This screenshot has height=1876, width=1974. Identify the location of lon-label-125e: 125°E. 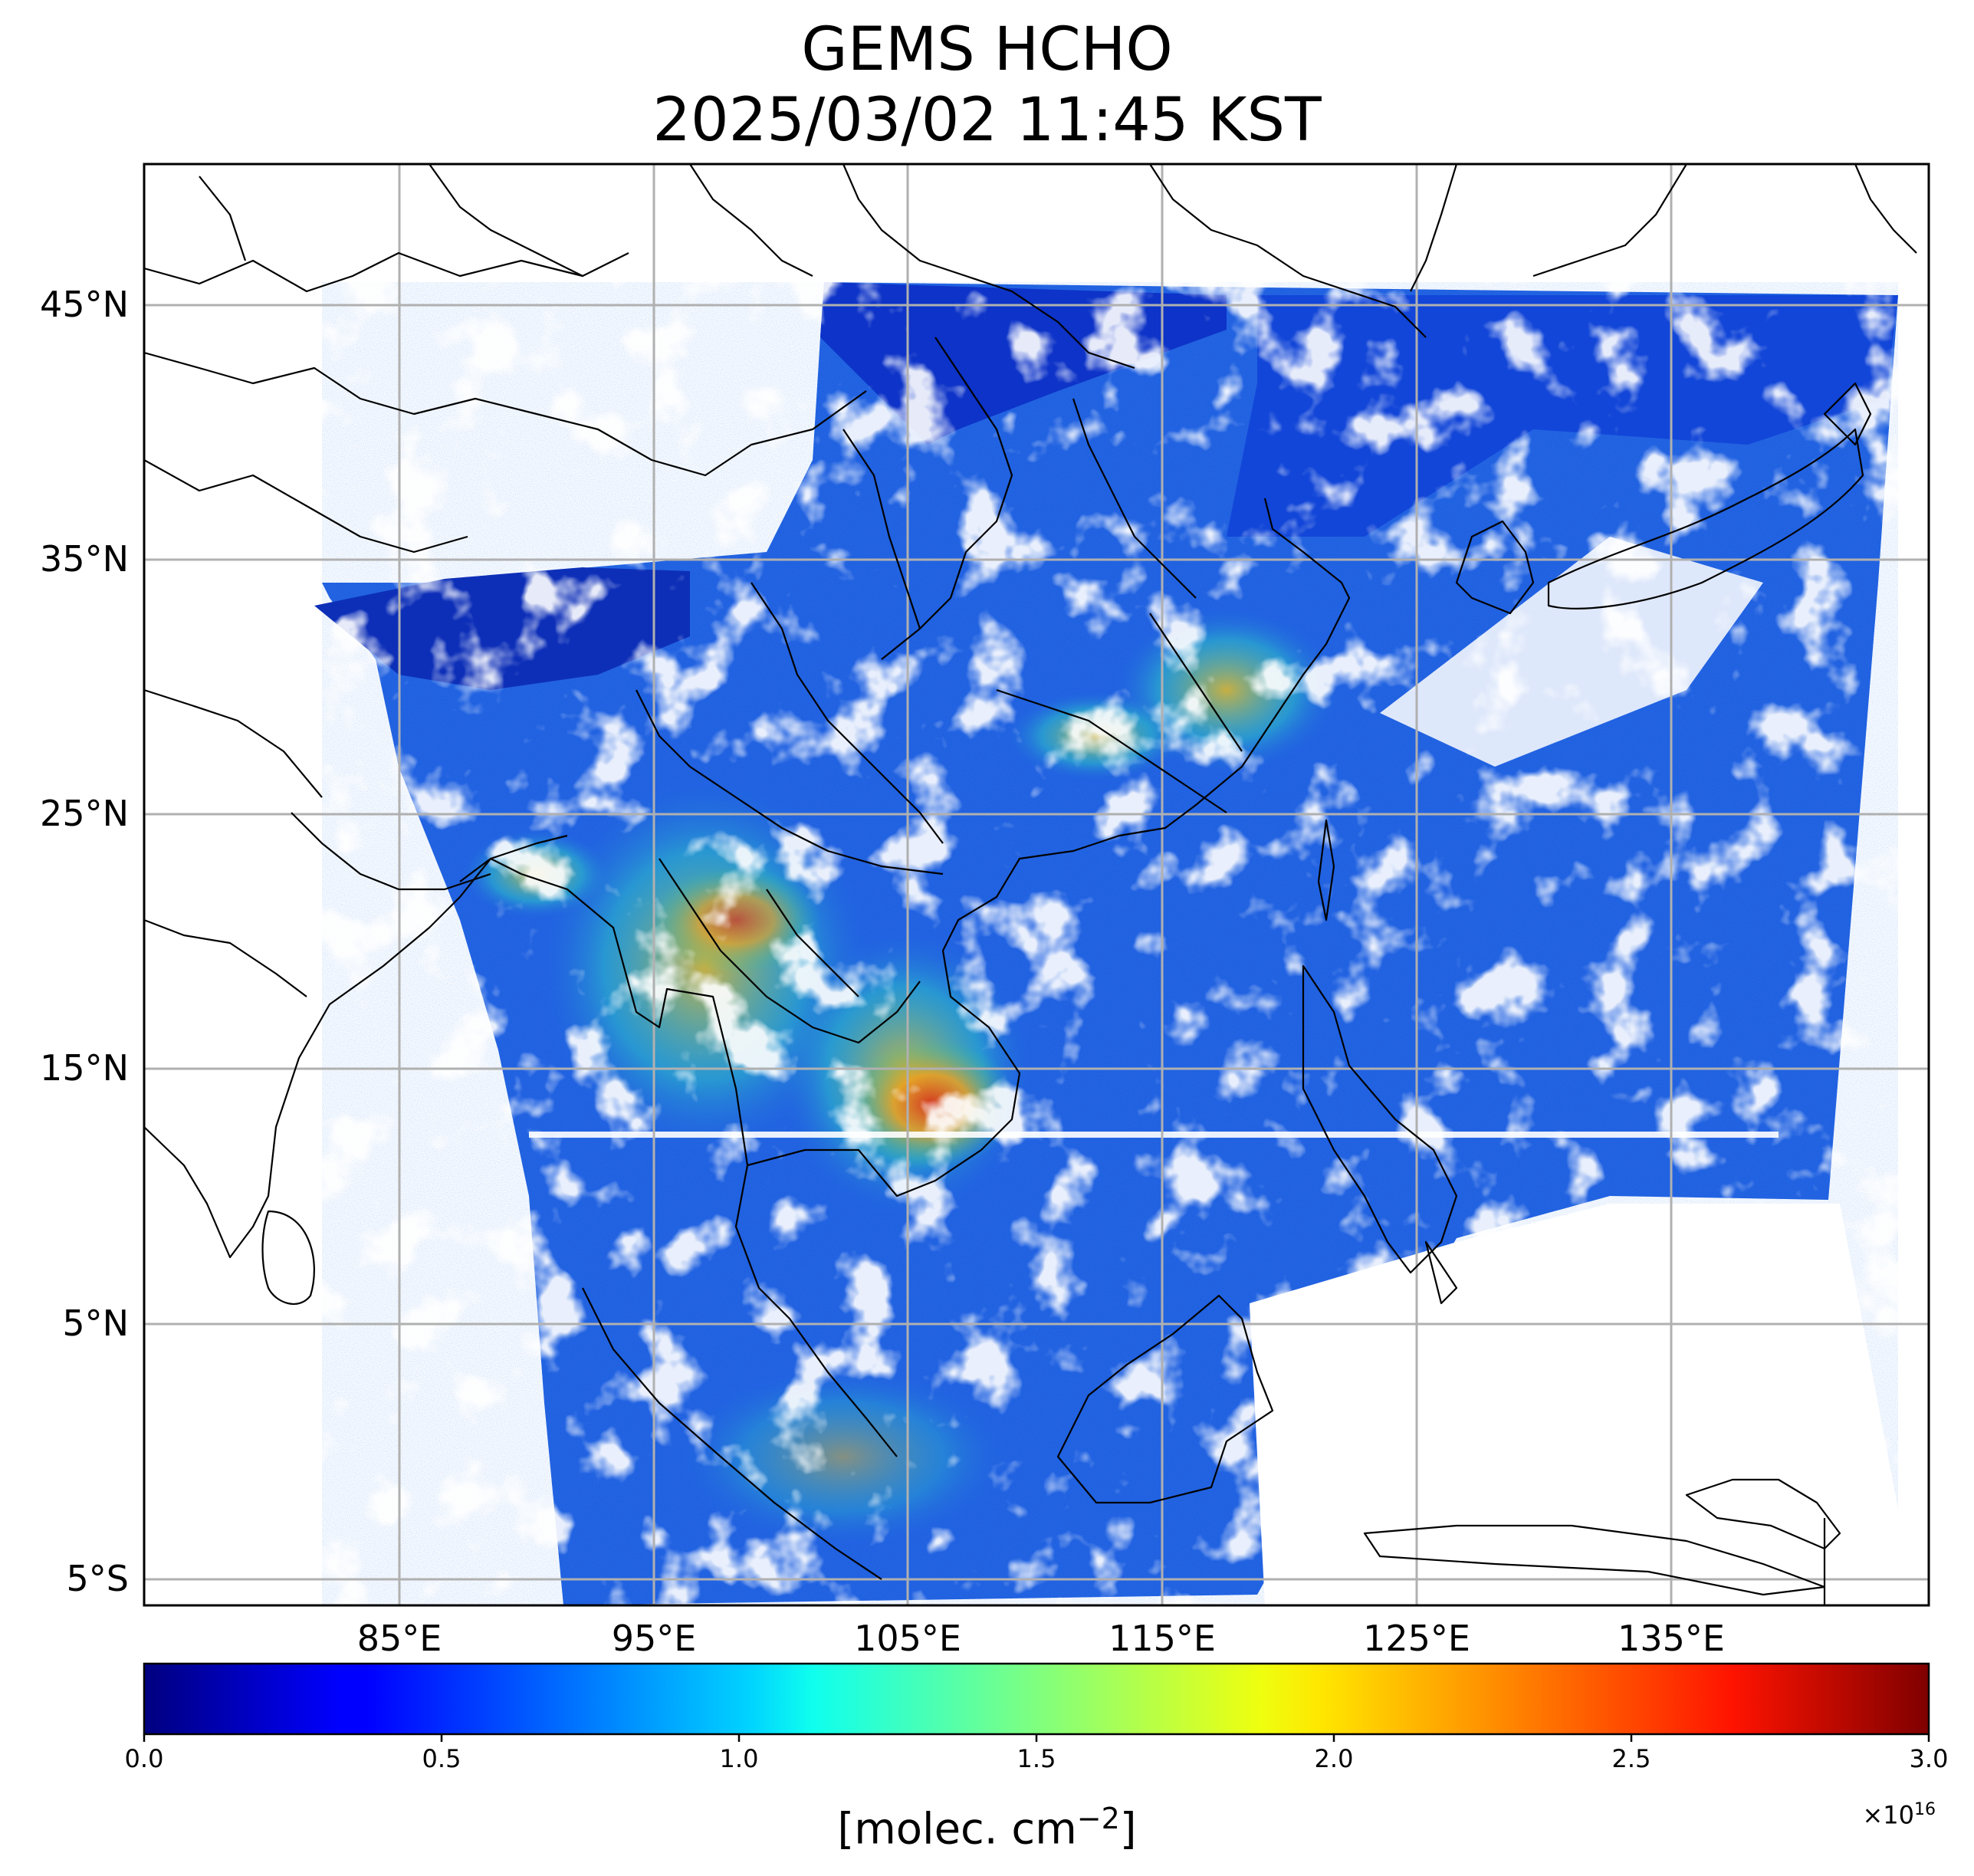
(1416, 1638).